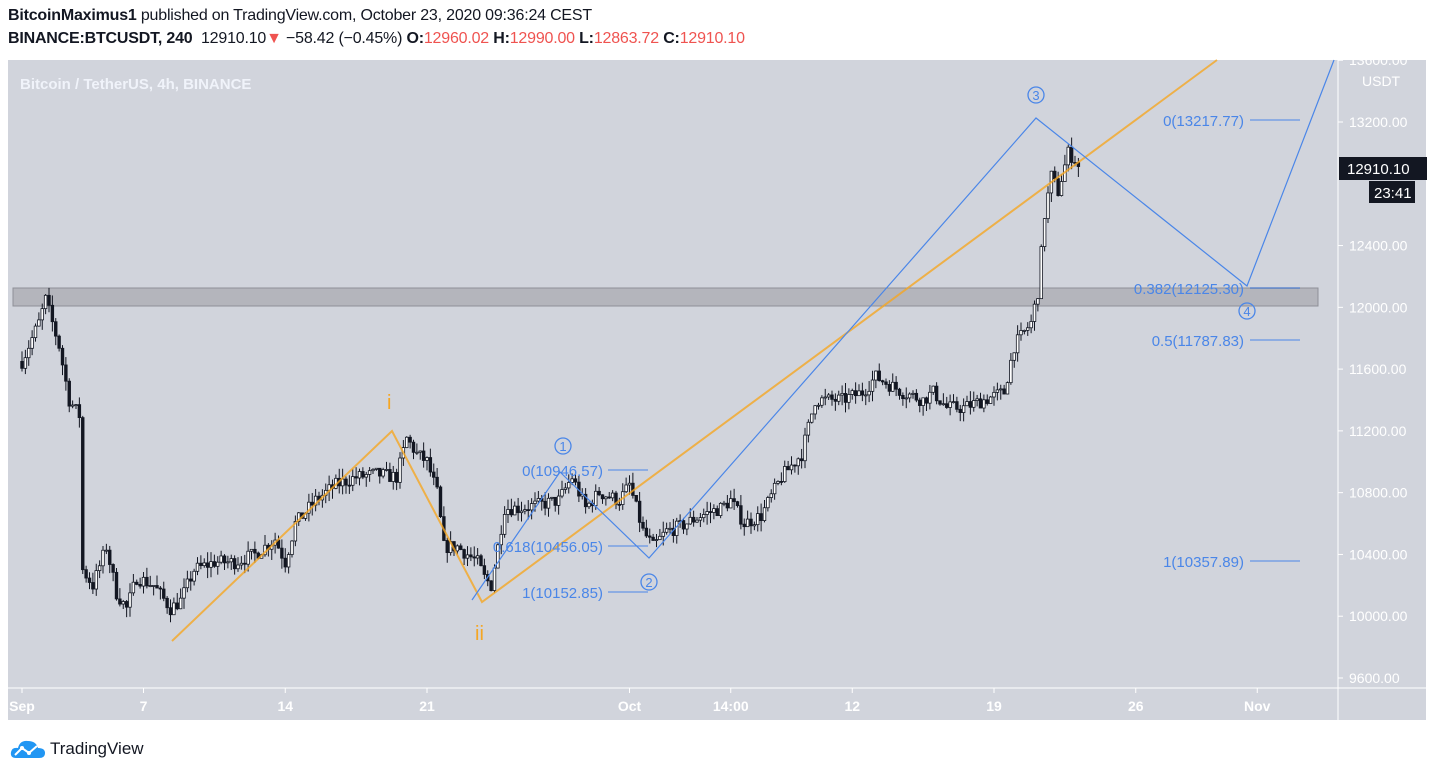  Describe the element at coordinates (72, 15) in the screenshot. I see `author-name: BitcoinMaximus1` at that location.